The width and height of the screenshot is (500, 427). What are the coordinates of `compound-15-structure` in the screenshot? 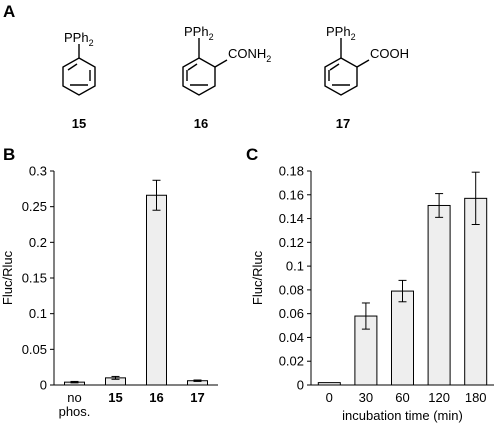 It's located at (79, 70).